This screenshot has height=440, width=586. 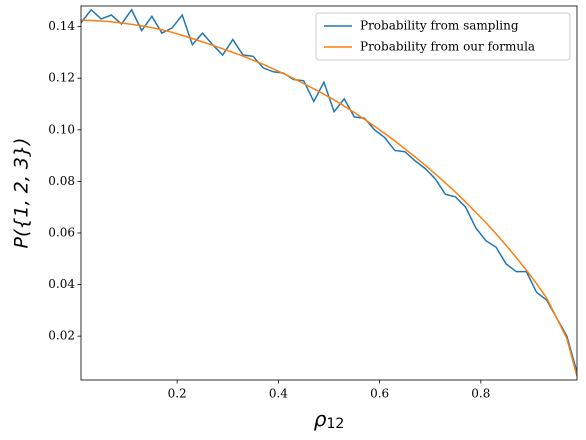 What do you see at coordinates (480, 394) in the screenshot?
I see `x-tick-label: 0.8` at bounding box center [480, 394].